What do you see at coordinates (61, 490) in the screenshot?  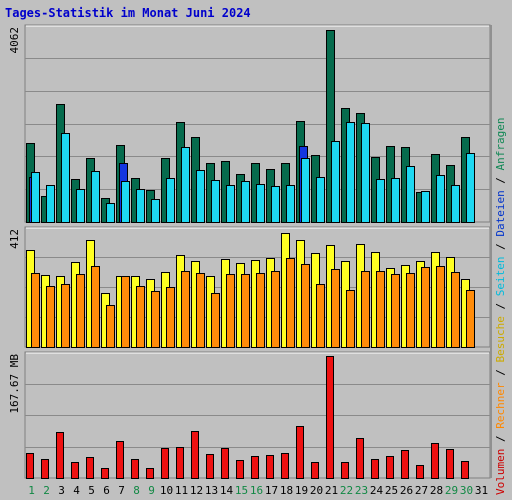 I see `x-tick-label-3: 3` at bounding box center [61, 490].